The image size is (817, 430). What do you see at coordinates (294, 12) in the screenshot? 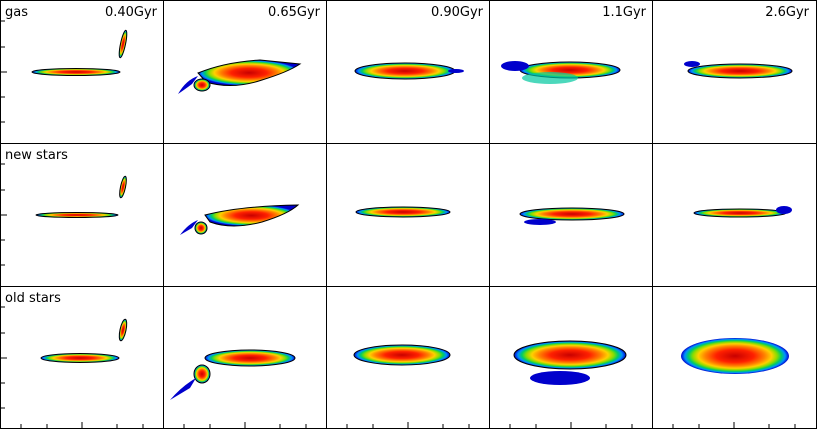
I see `time-label-col-2: 0.65Gyr` at bounding box center [294, 12].